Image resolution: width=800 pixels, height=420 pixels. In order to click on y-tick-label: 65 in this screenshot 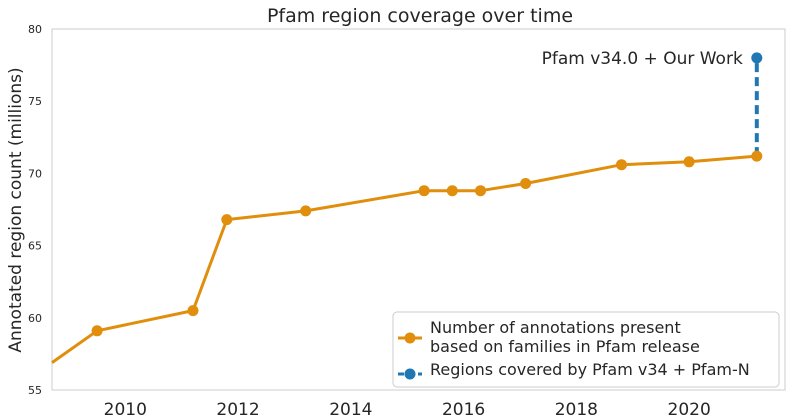, I will do `click(35, 246)`.